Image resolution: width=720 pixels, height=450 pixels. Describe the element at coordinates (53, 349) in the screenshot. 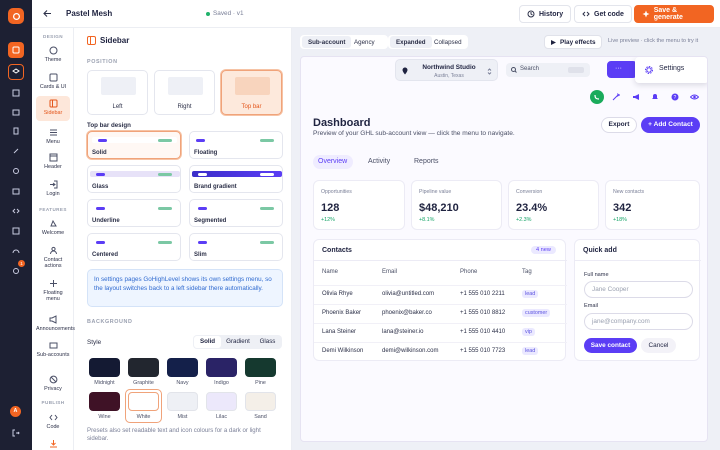

I see `nav-item-sub-accounts: Sub-accounts` at that location.